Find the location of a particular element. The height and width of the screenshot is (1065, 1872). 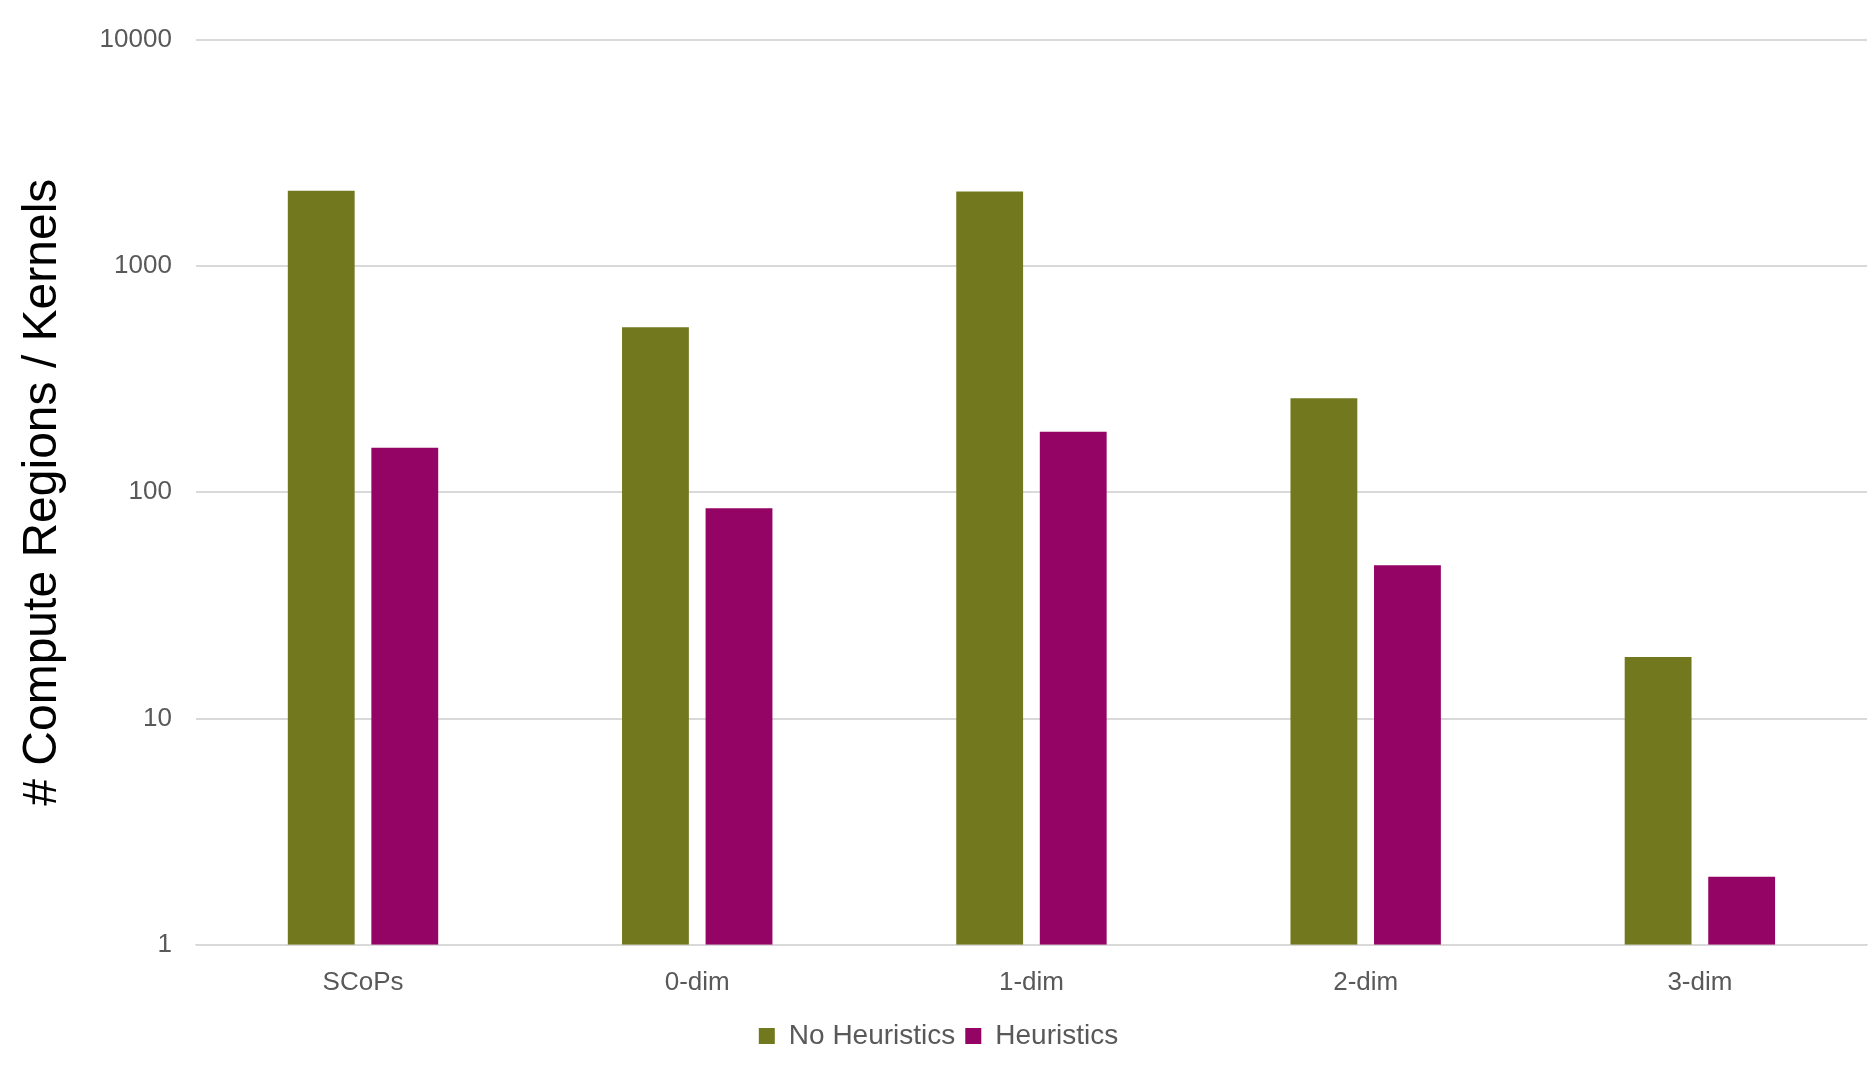

legend-label: Heuristics is located at coordinates (1057, 1034).